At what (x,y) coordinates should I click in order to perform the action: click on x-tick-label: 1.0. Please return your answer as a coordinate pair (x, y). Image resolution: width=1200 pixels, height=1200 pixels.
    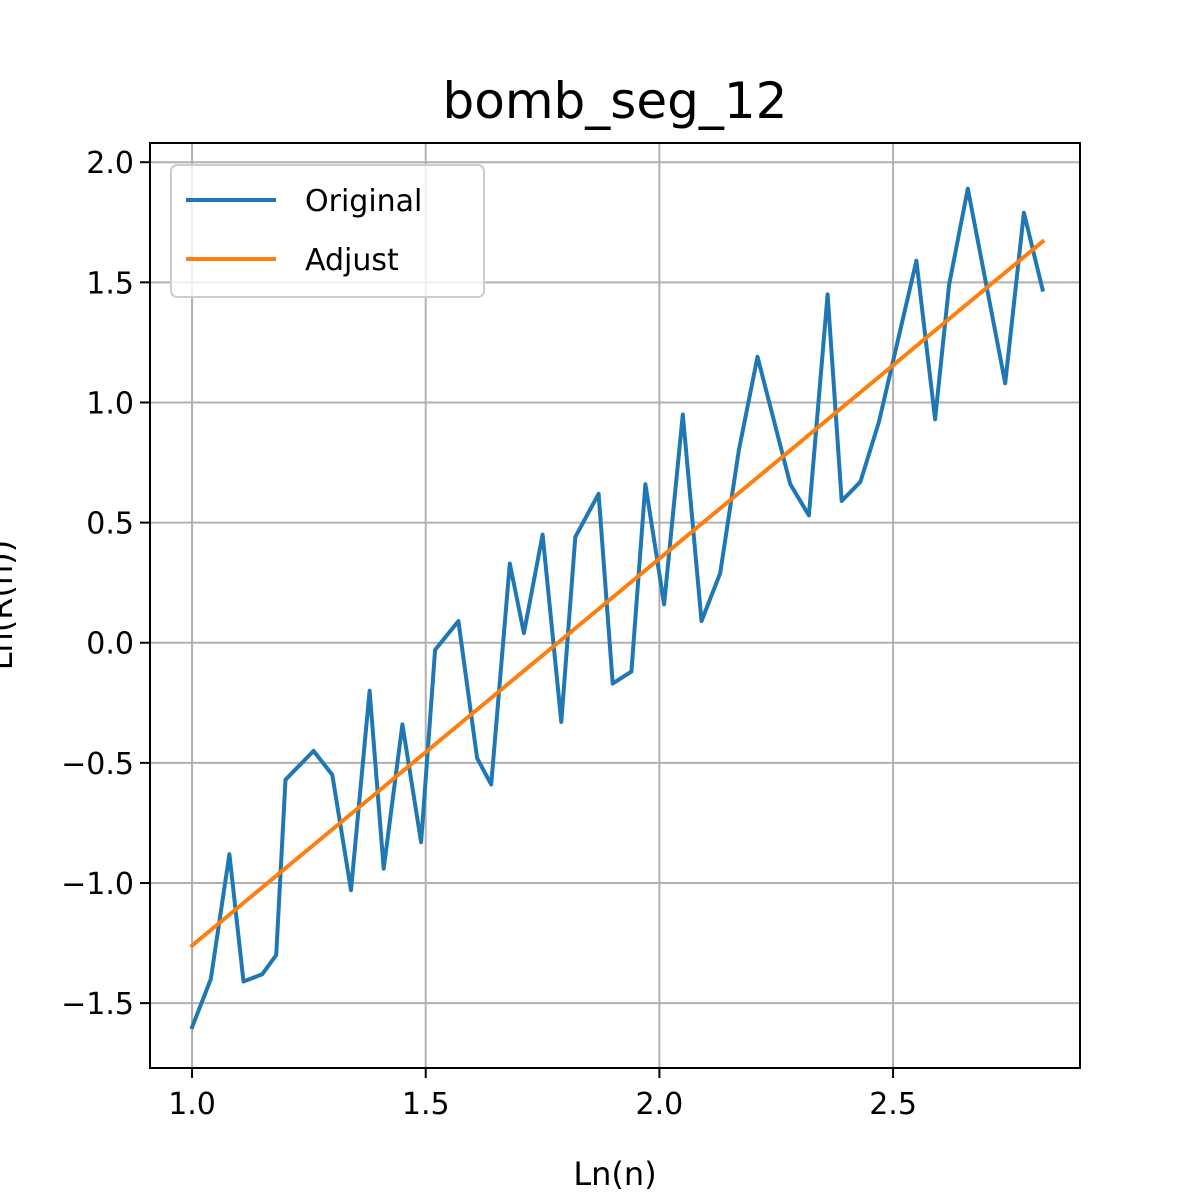
    Looking at the image, I should click on (192, 1104).